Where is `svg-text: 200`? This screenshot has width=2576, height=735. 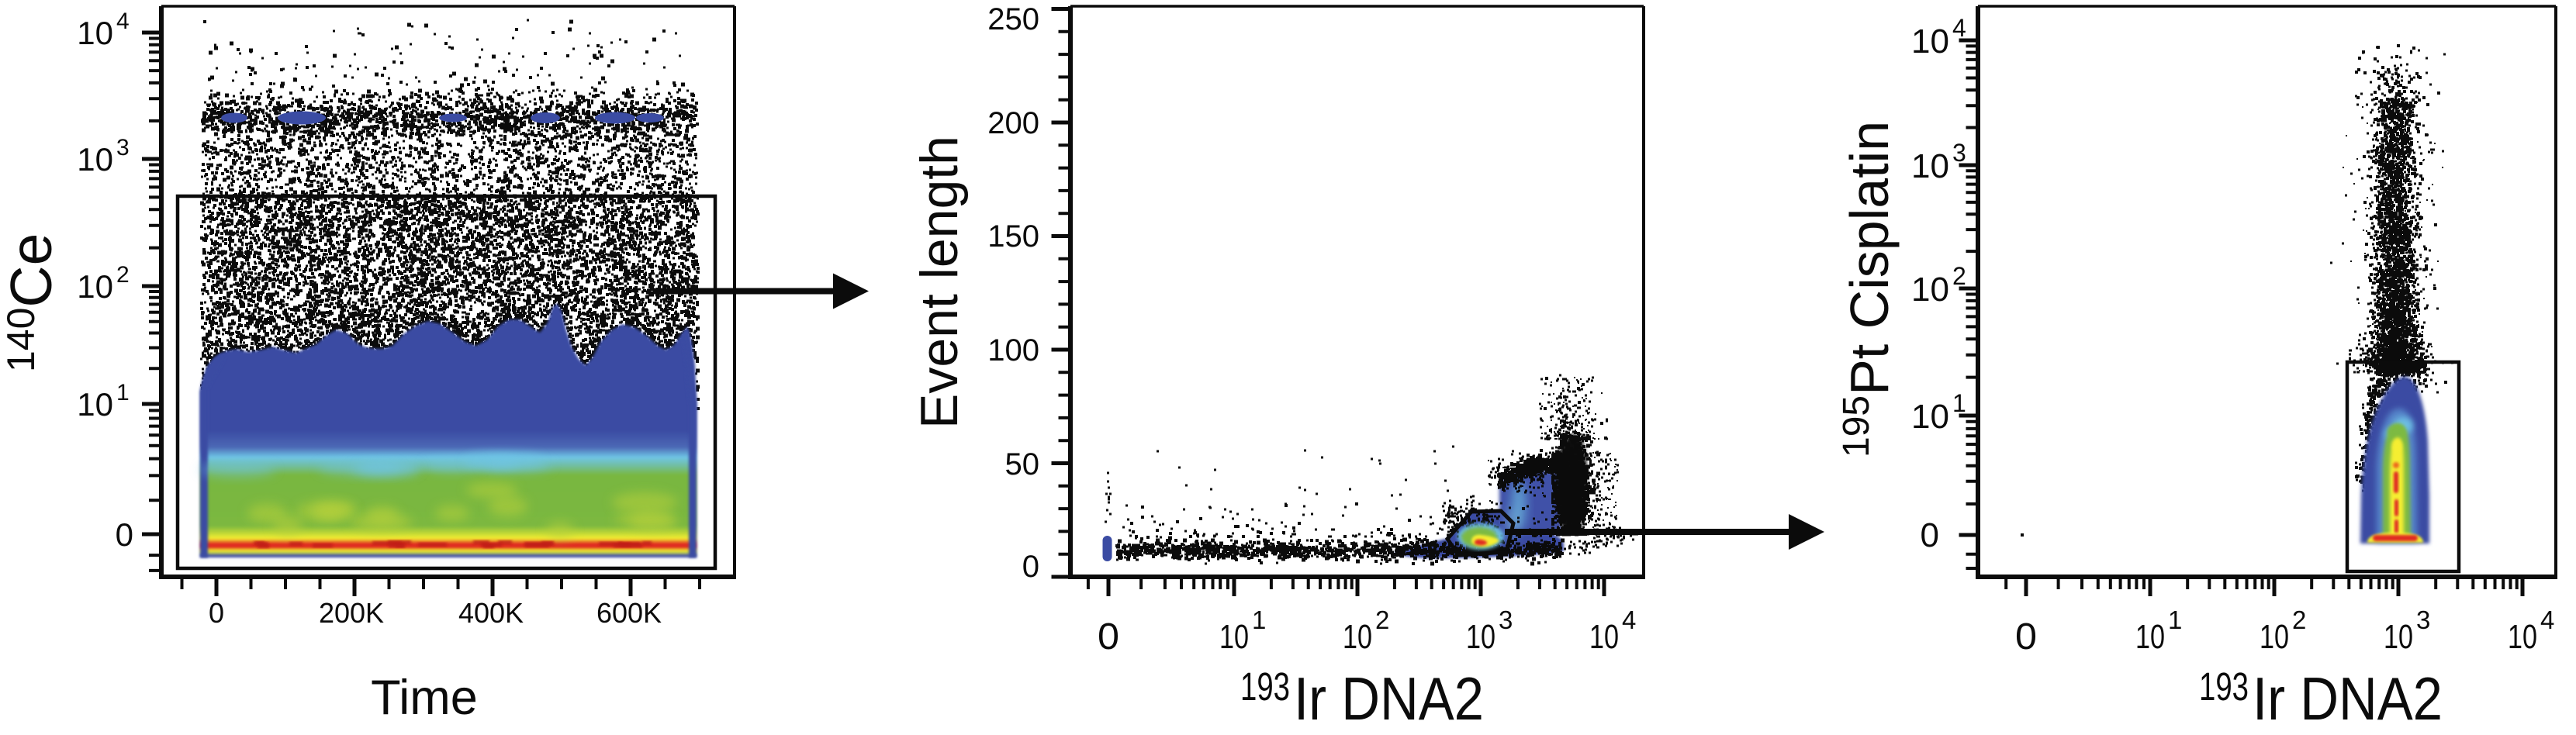 svg-text: 200 is located at coordinates (1013, 123).